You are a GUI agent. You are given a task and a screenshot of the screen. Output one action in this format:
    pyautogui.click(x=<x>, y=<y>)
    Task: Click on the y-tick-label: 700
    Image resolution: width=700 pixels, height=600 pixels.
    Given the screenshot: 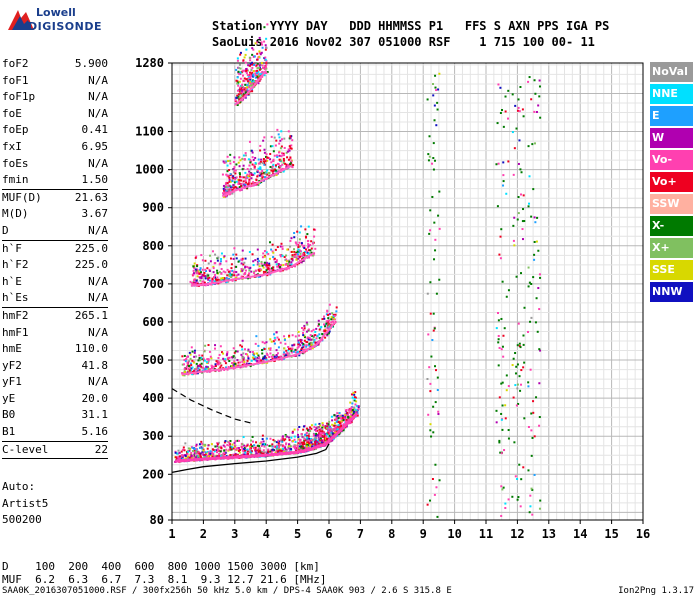 What is the action you would take?
    pyautogui.click(x=153, y=284)
    